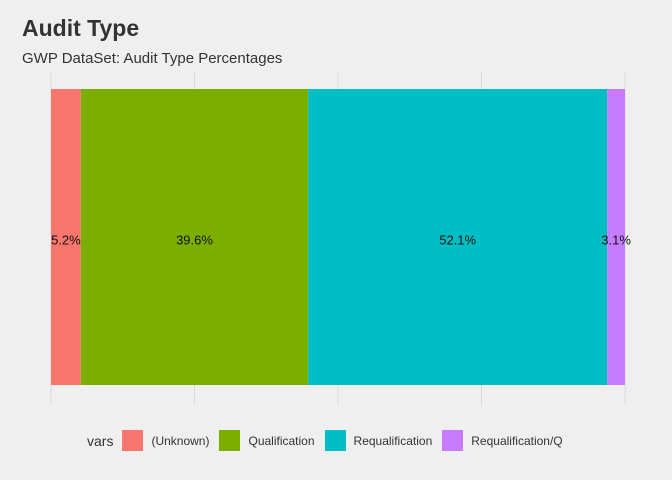 This screenshot has width=672, height=480. I want to click on legend-item: (Unknown), so click(165, 440).